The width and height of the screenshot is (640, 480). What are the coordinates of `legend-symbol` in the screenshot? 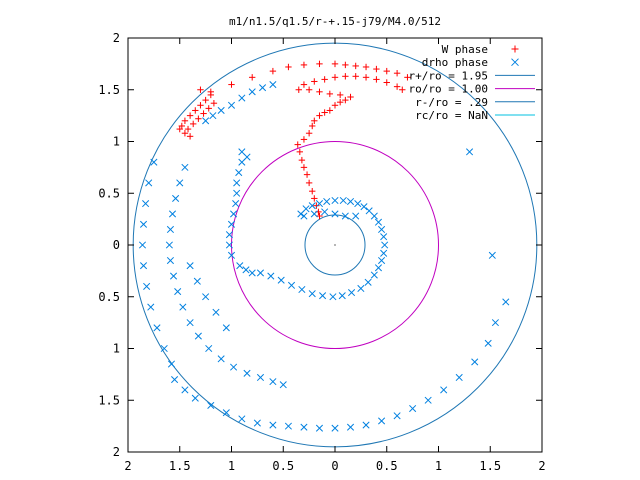 It's located at (515, 49).